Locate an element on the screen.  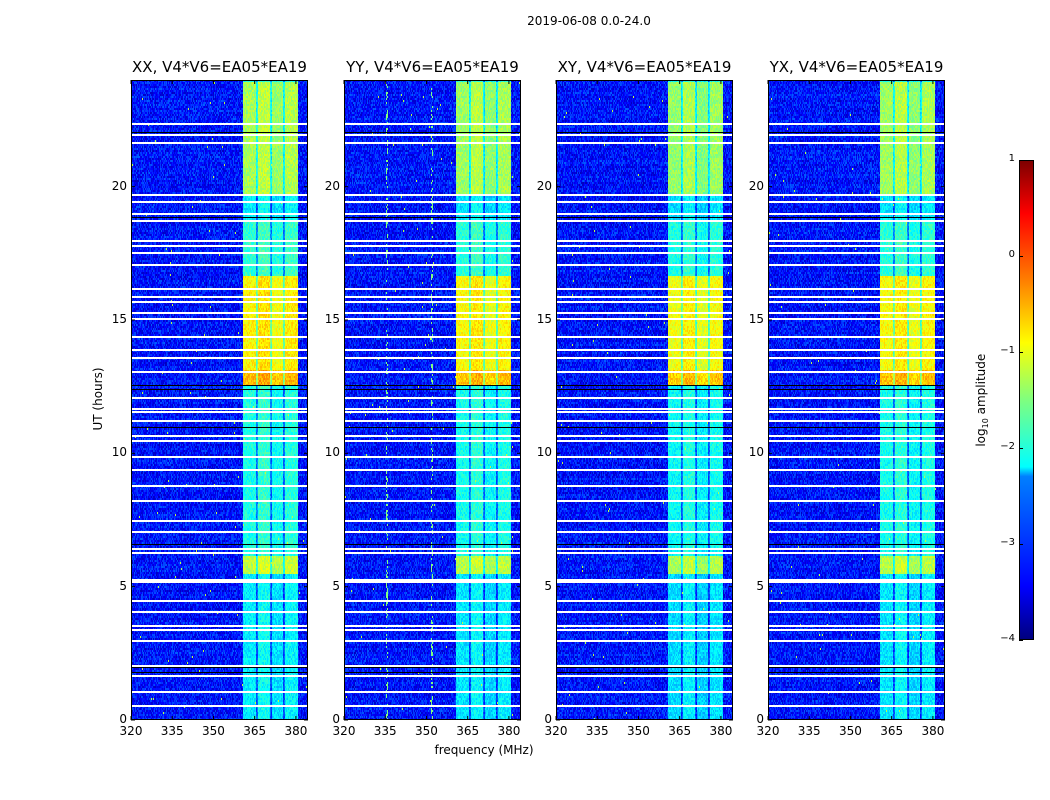
y-axis-label: UT (hours) is located at coordinates (98, 399).